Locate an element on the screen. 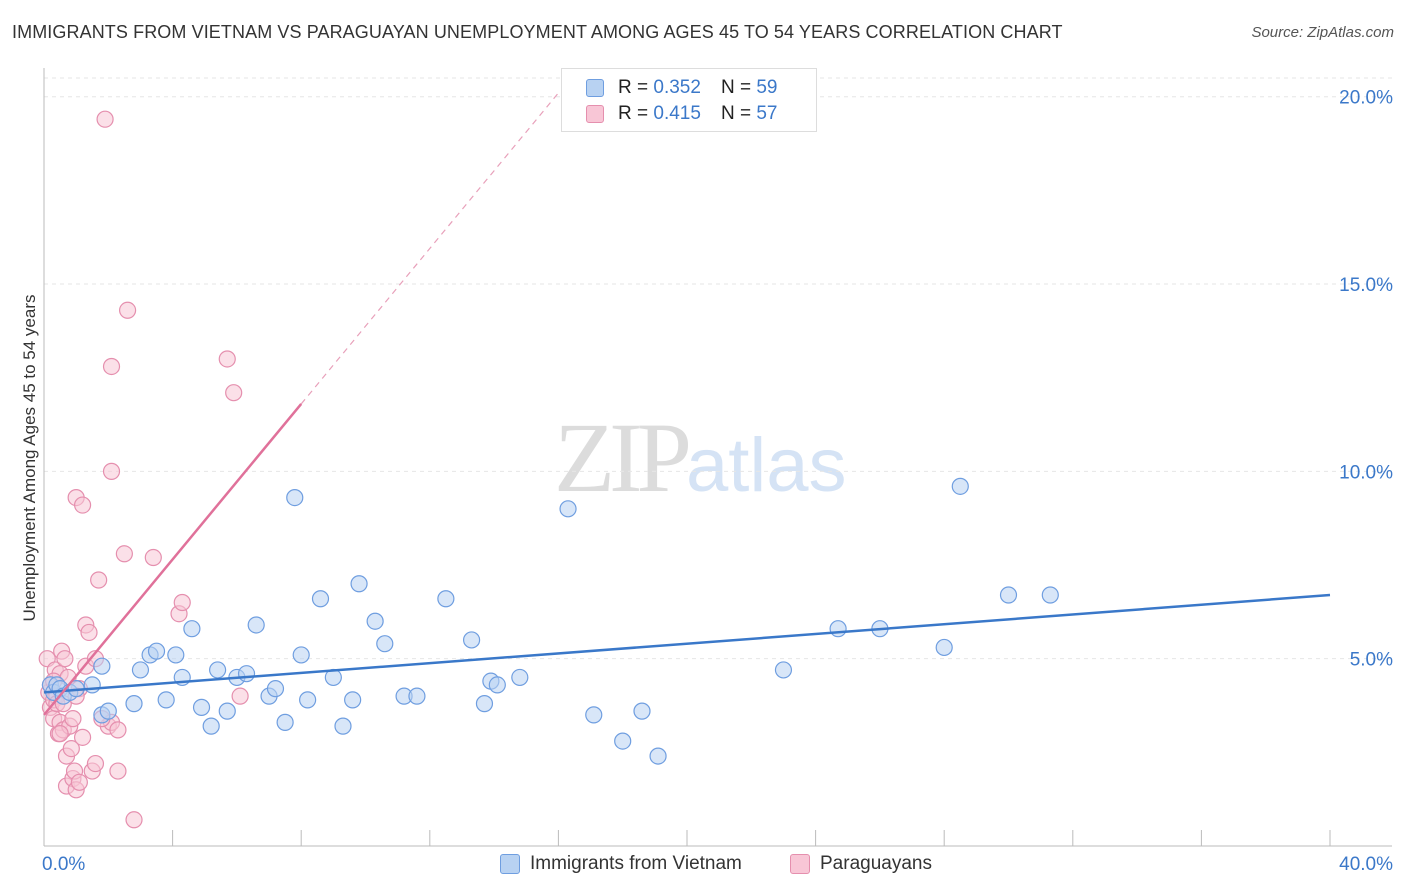 Image resolution: width=1406 pixels, height=892 pixels. y-tick-label: 10.0% is located at coordinates (1366, 472).